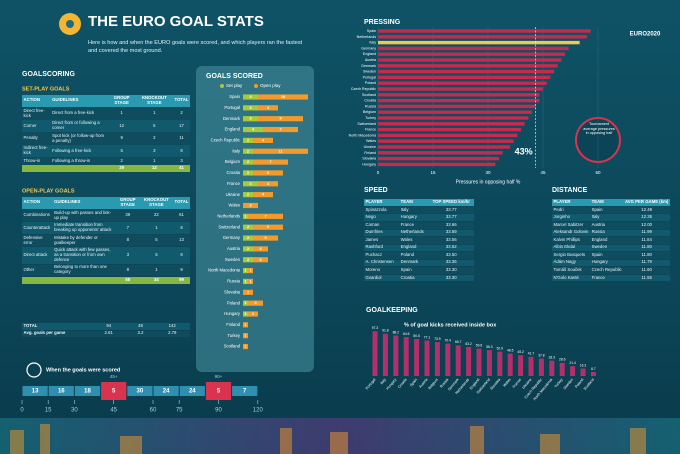 The height and width of the screenshot is (454, 680). What do you see at coordinates (427, 337) in the screenshot?
I see `value-label: 77.1` at bounding box center [427, 337].